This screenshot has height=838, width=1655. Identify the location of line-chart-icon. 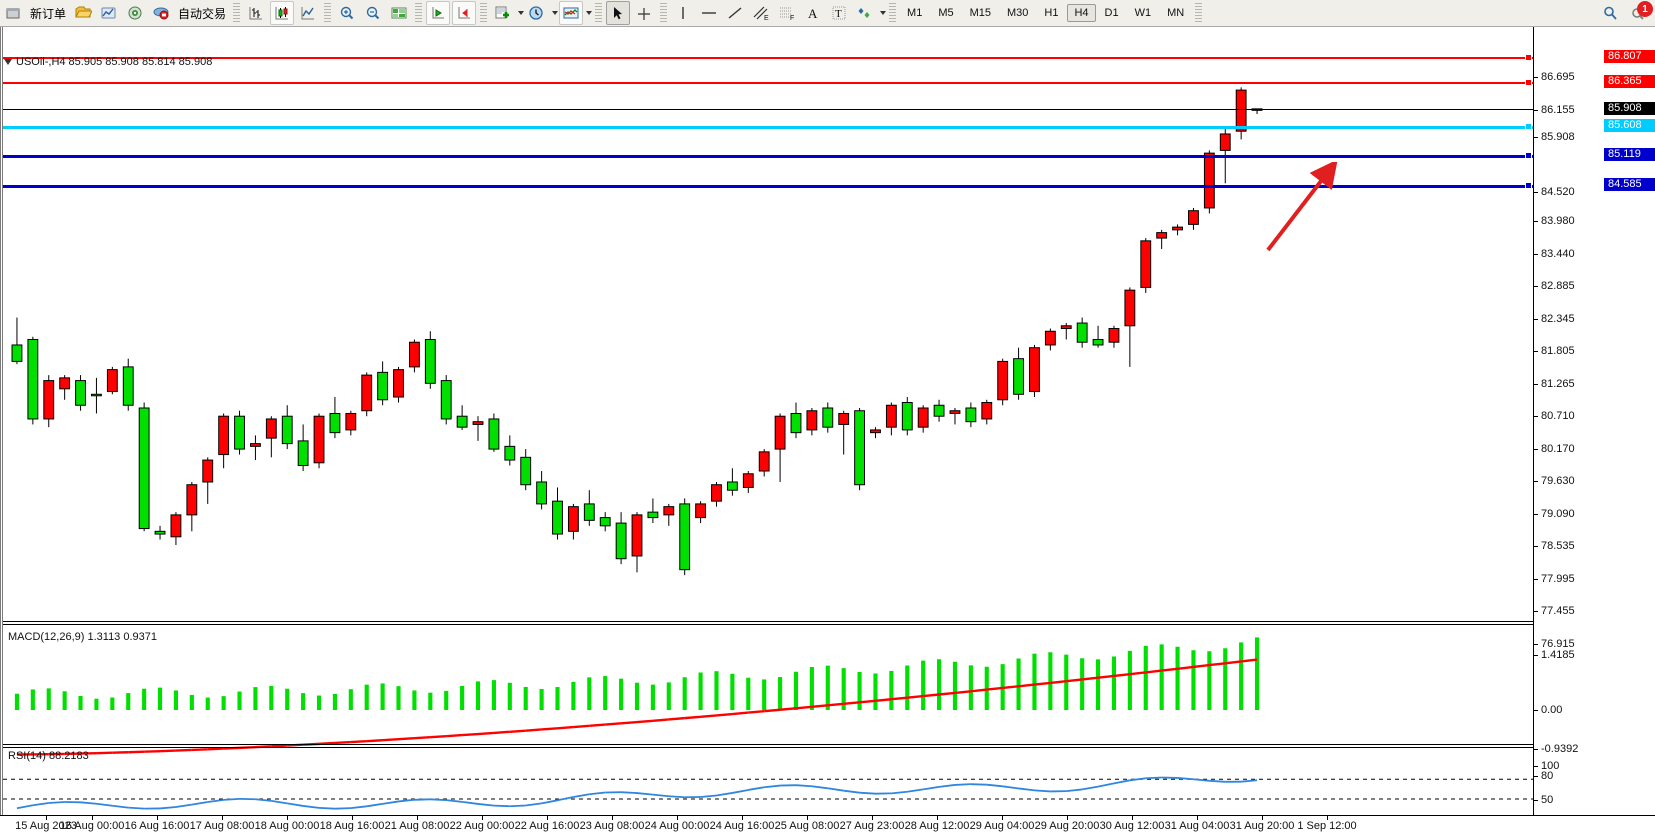
(308, 13).